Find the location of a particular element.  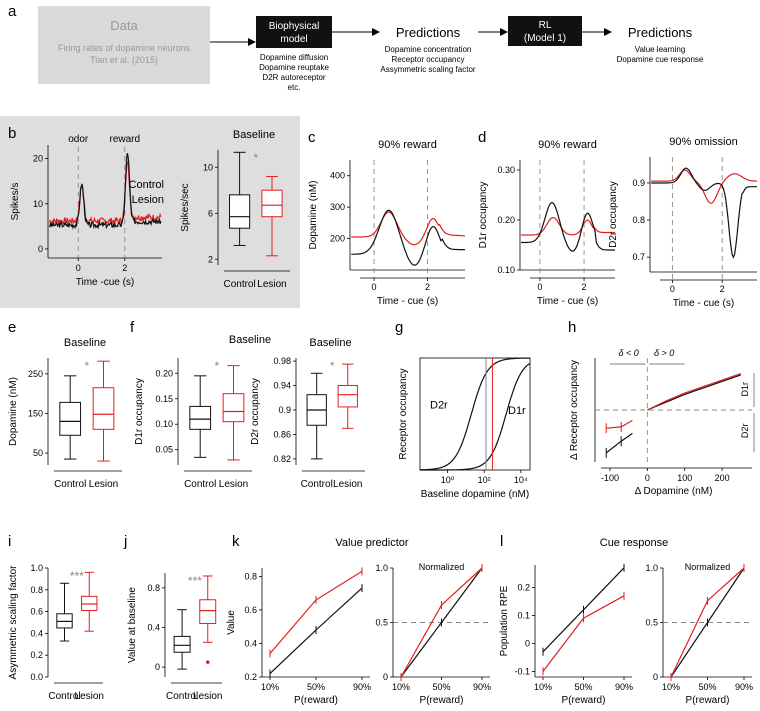

g-xtick-label: 10² is located at coordinates (484, 480).